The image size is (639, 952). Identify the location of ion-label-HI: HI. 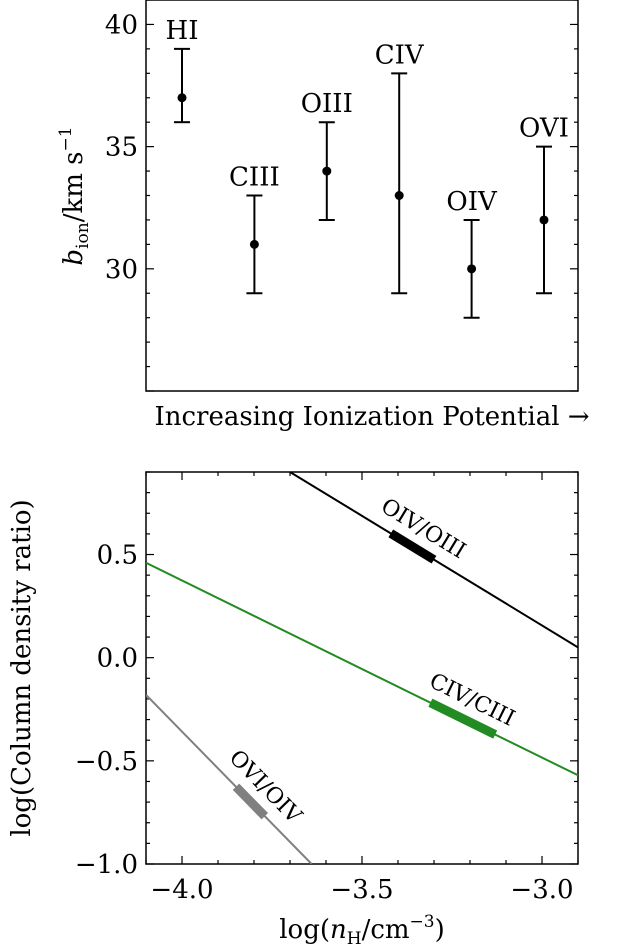
(182, 31).